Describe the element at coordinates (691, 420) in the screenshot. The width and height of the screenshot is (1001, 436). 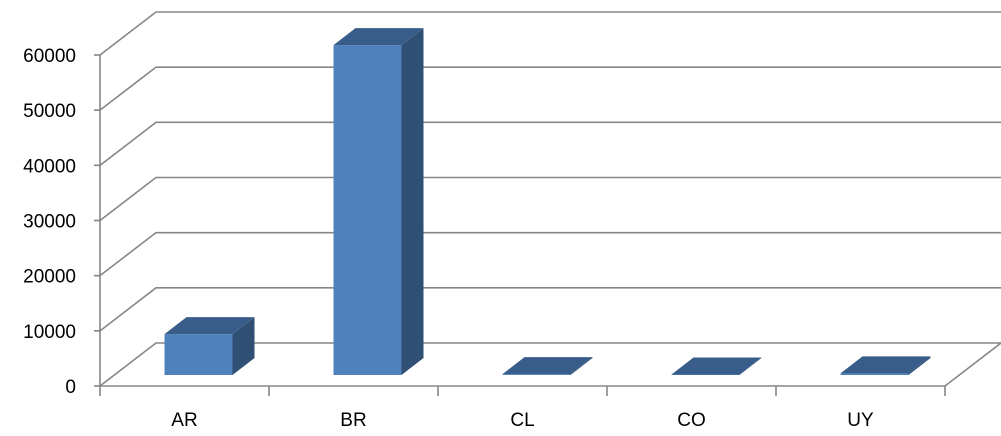
I see `x-tick-label: CO` at that location.